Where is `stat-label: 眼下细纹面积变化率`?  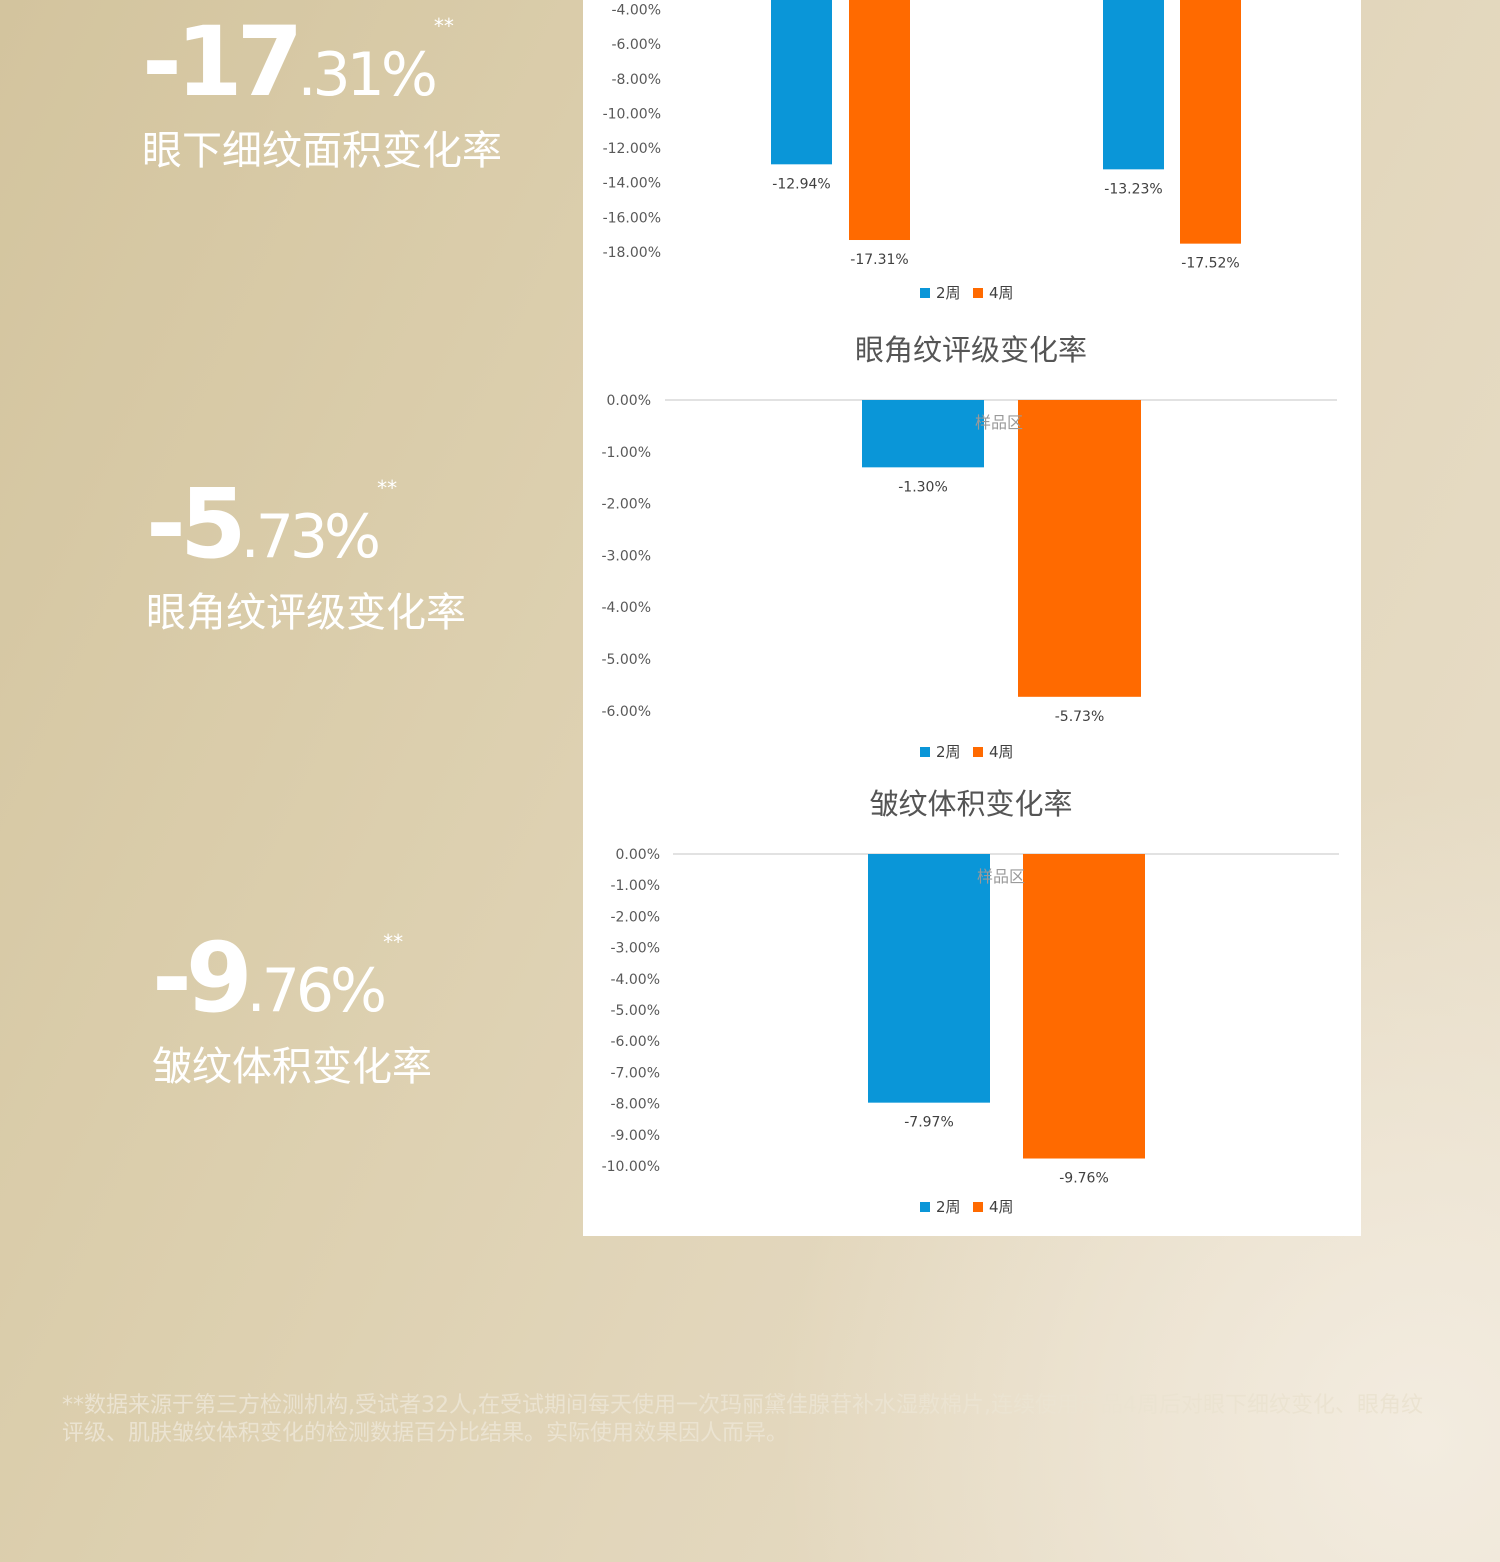 stat-label: 眼下细纹面积变化率 is located at coordinates (322, 151).